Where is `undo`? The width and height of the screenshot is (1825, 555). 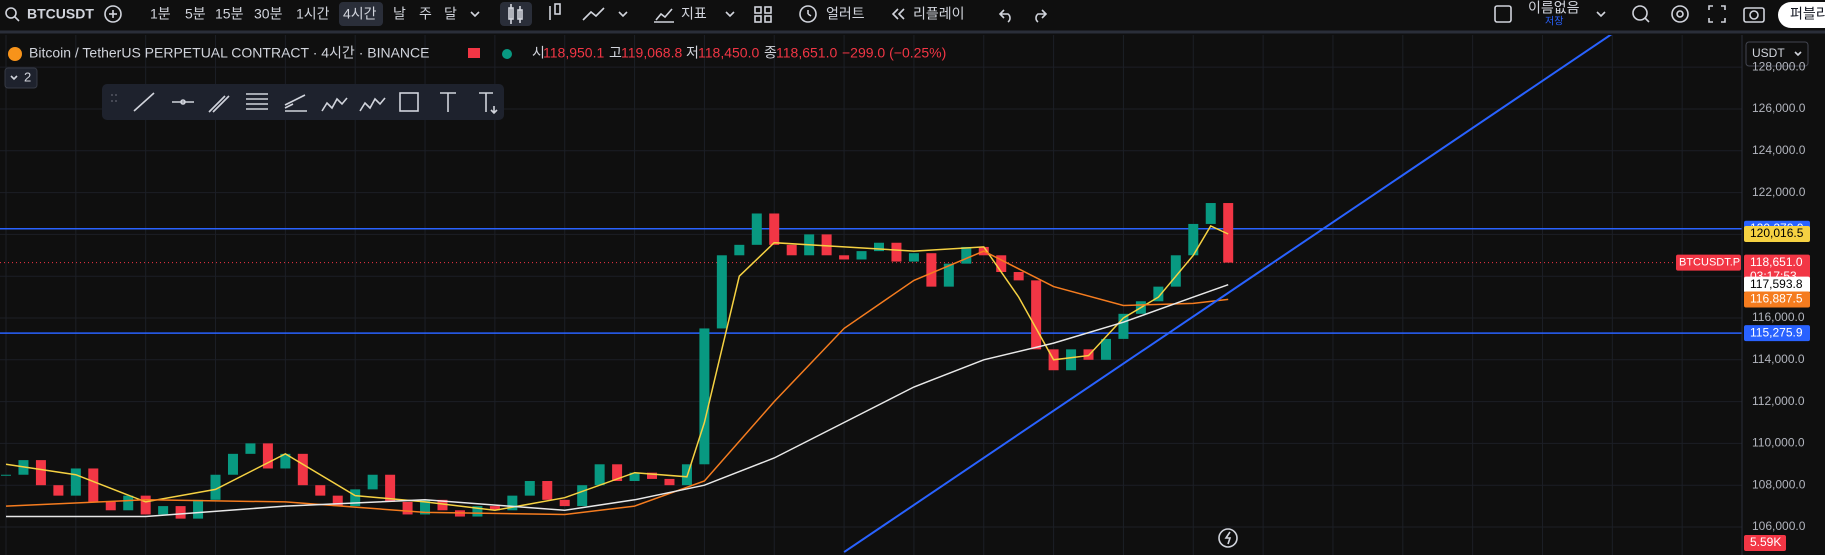 undo is located at coordinates (1004, 16).